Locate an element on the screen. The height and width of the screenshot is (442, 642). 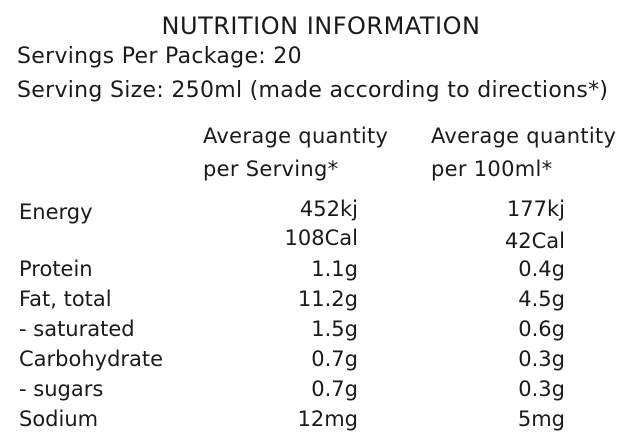
panel-title: NUTRITION INFORMATION is located at coordinates (321, 26).